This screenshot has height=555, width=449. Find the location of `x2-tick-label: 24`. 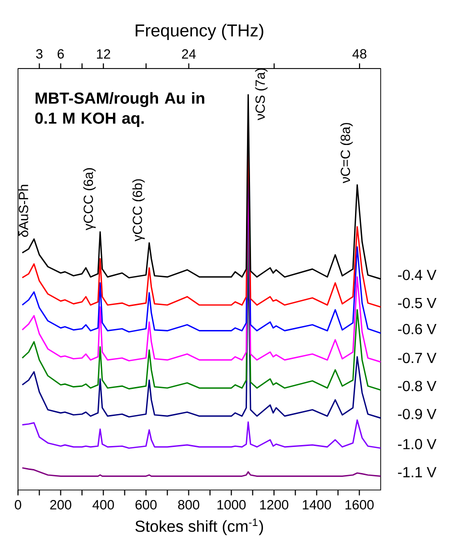

x2-tick-label: 24 is located at coordinates (189, 54).